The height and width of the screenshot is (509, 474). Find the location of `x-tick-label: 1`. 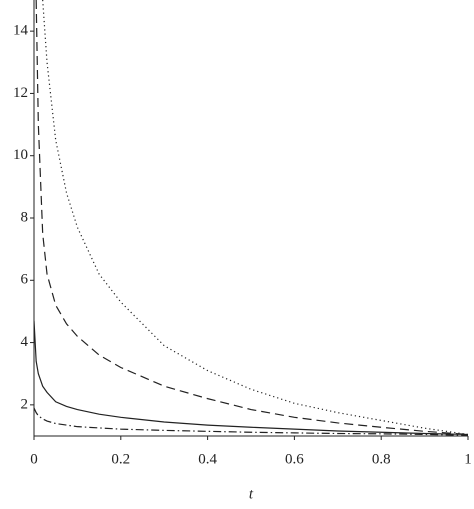

x-tick-label: 1 is located at coordinates (468, 459).